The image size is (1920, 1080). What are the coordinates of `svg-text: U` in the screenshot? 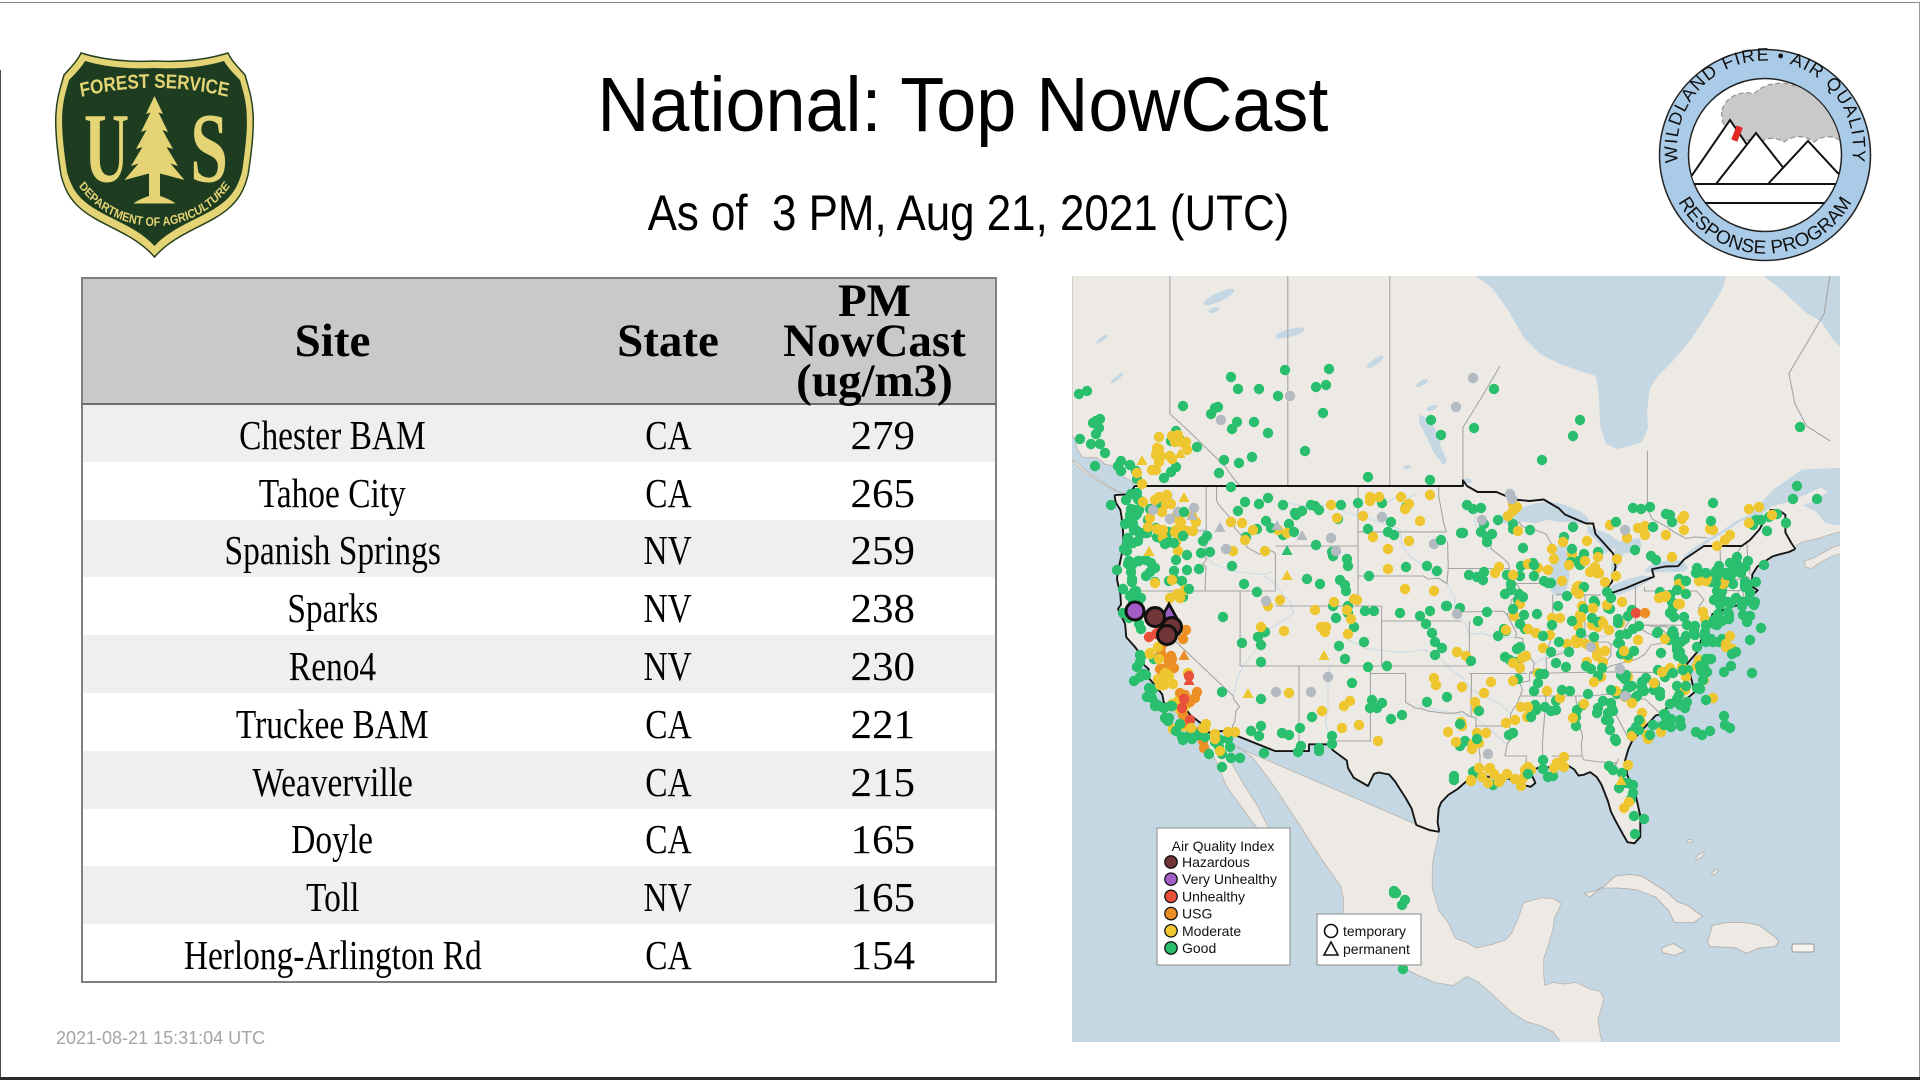 It's located at (106, 149).